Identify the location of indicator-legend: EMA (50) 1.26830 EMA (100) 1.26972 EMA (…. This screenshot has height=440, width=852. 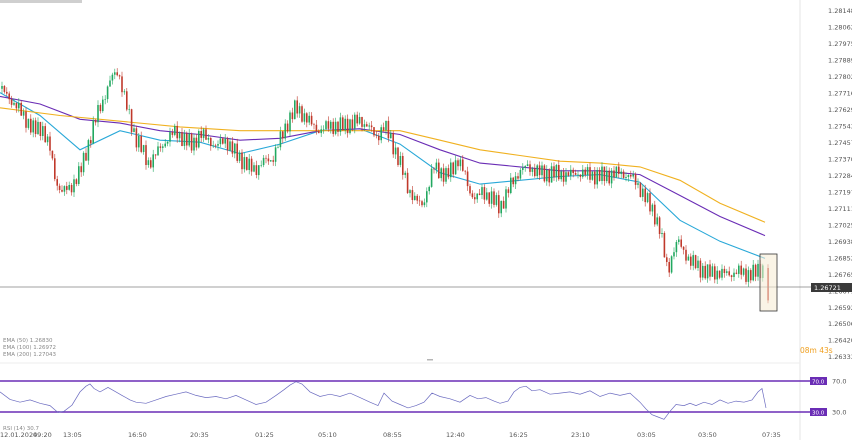
(30, 348).